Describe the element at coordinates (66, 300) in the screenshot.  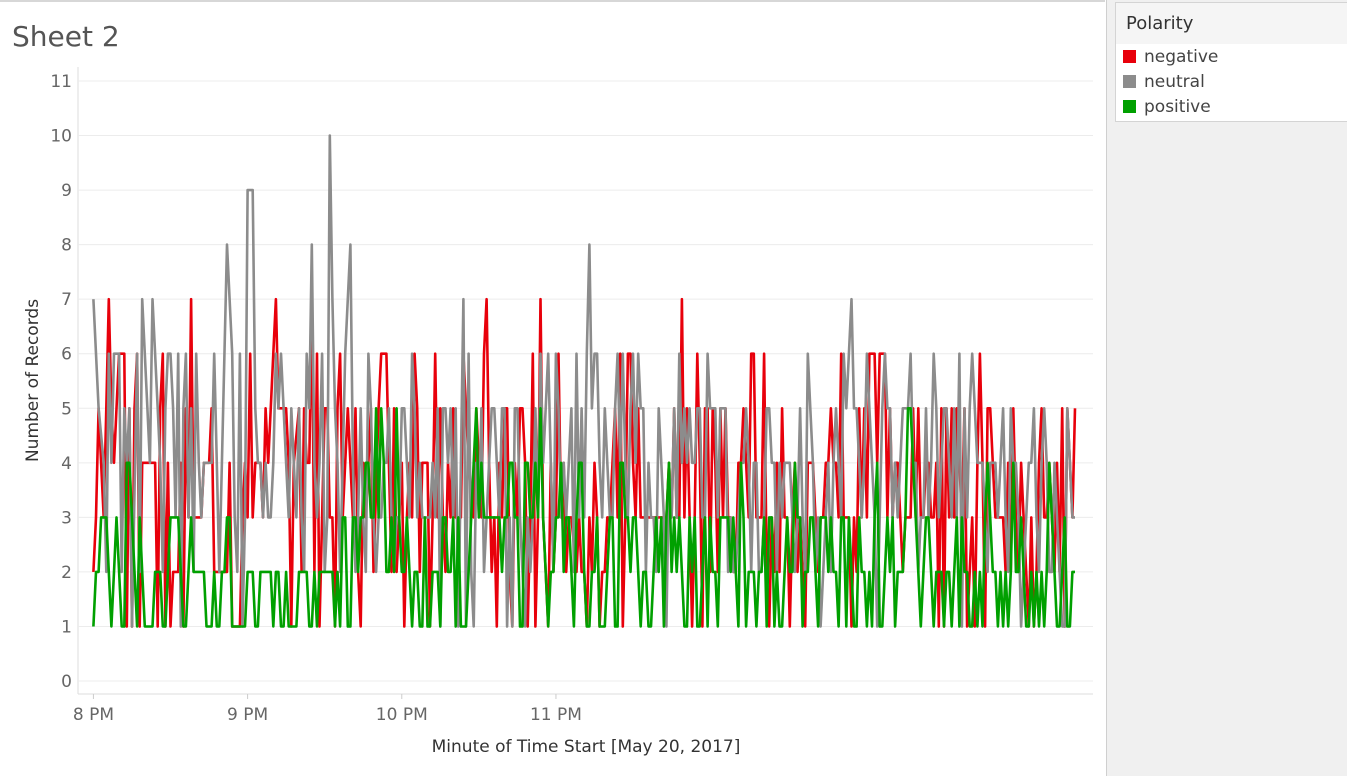
I see `y-tick-label: 7` at that location.